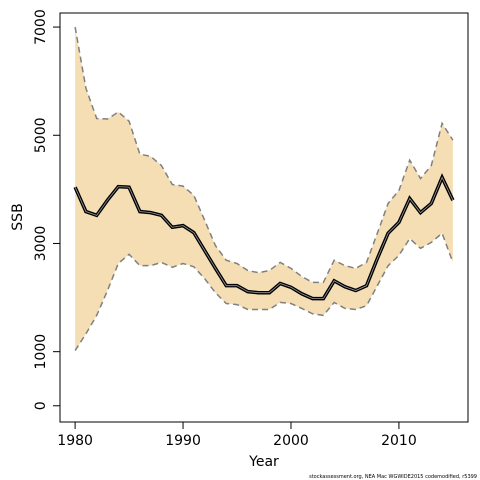 The height and width of the screenshot is (480, 480). What do you see at coordinates (41, 244) in the screenshot?
I see `y-tick-label: 3000` at bounding box center [41, 244].